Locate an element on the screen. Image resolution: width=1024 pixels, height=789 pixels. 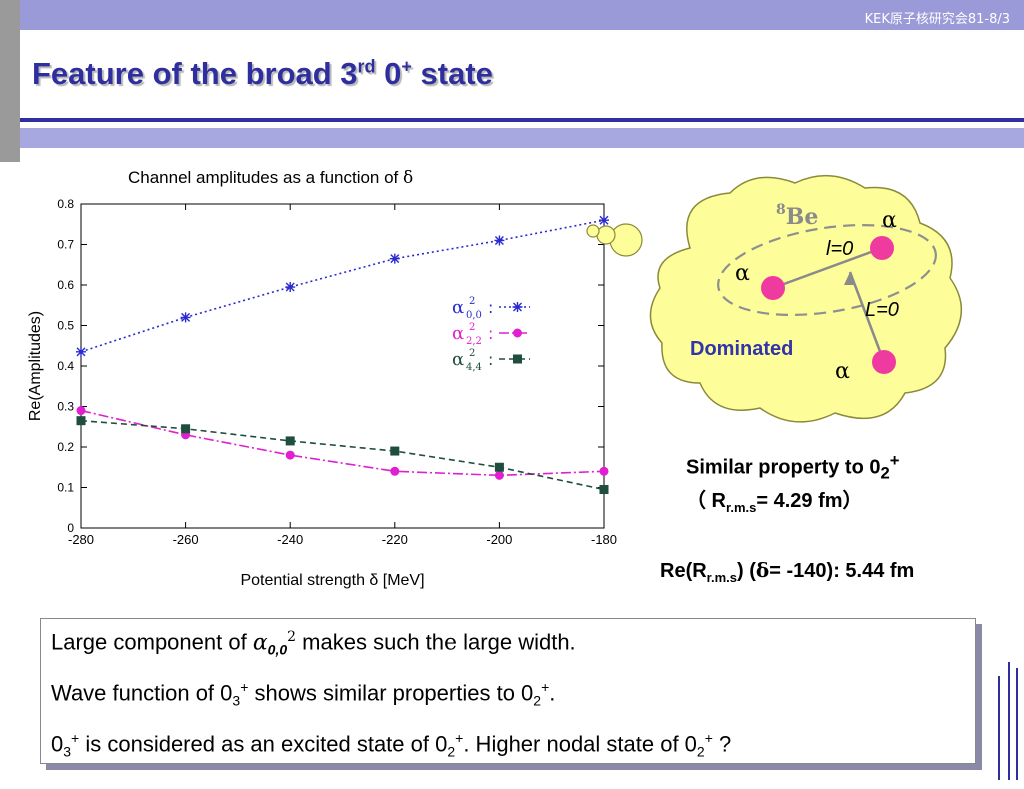
thought-bubble-medium is located at coordinates (606, 235).